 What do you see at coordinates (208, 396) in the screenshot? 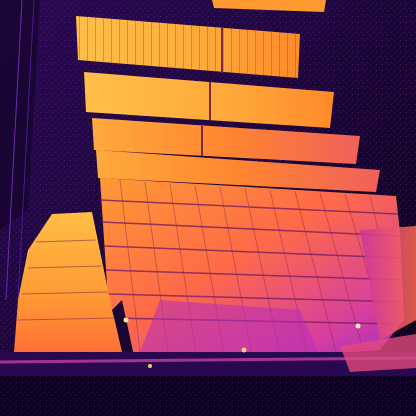
I see `foreground-texture` at bounding box center [208, 396].